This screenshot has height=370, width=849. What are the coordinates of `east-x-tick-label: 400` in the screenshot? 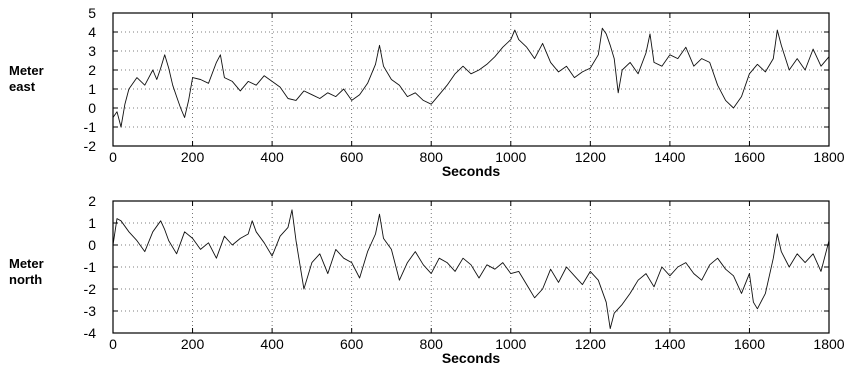 It's located at (272, 157).